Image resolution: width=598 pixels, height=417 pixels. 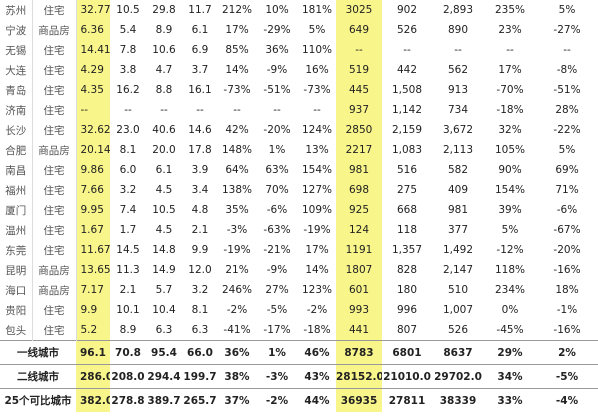 I want to click on value-cell: 63%, so click(x=277, y=170).